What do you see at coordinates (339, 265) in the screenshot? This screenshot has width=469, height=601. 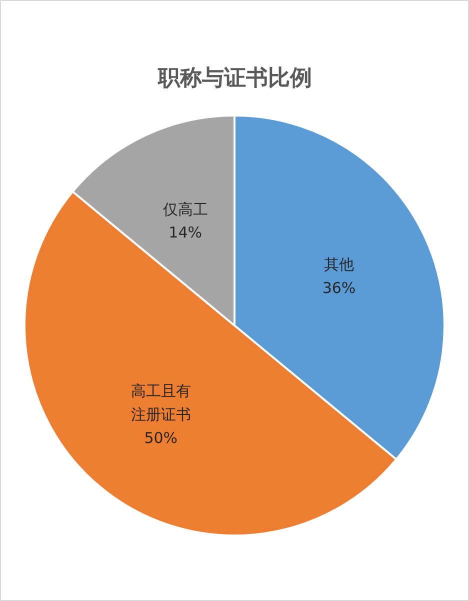 I see `slice-label: 其他` at bounding box center [339, 265].